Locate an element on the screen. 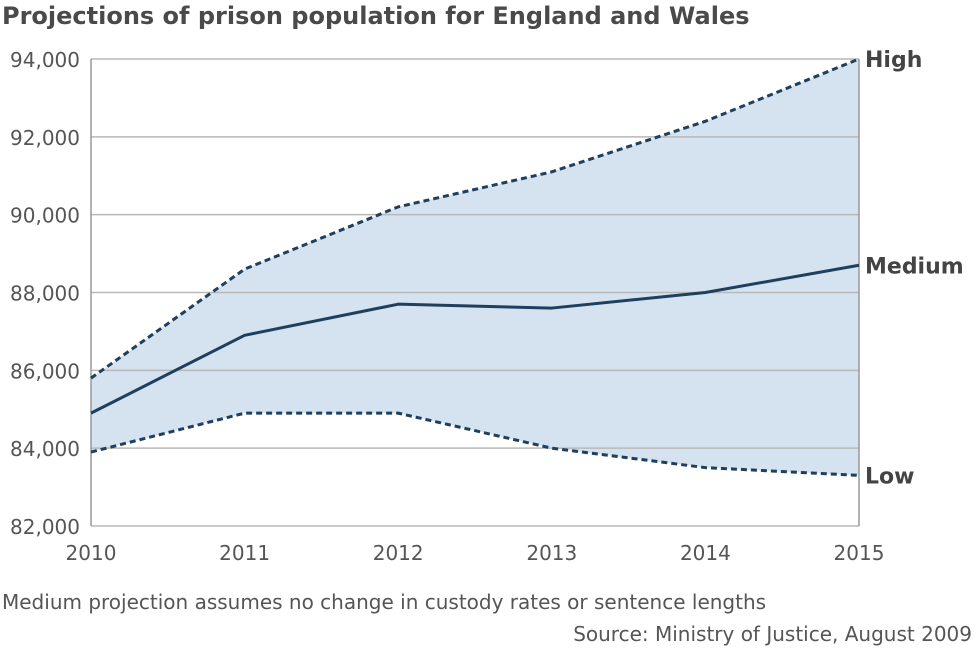  y-tick-label: 86,000 is located at coordinates (45, 371).